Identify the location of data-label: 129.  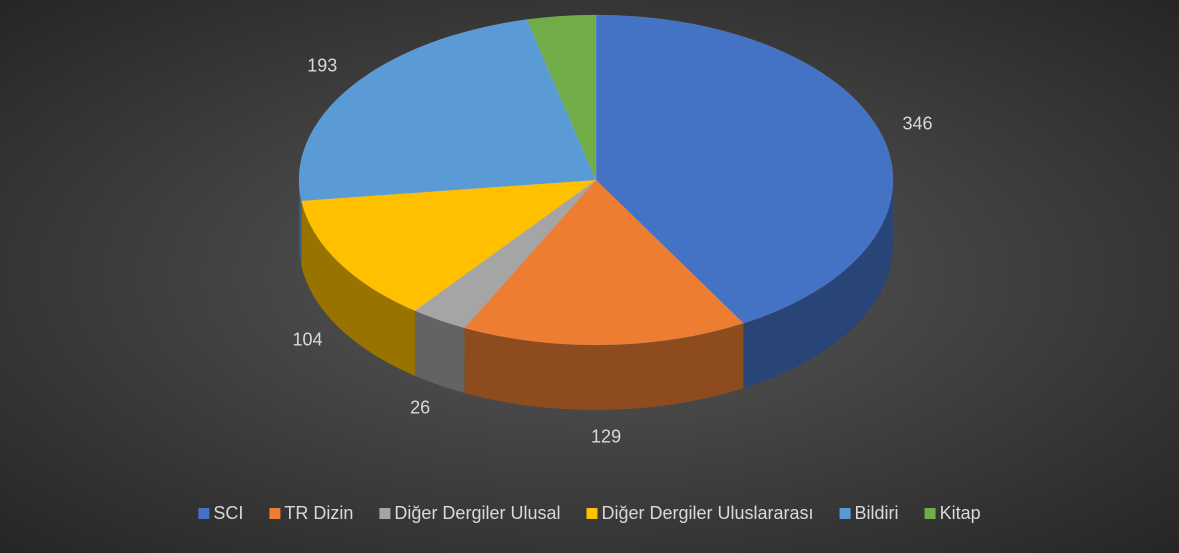
(606, 436).